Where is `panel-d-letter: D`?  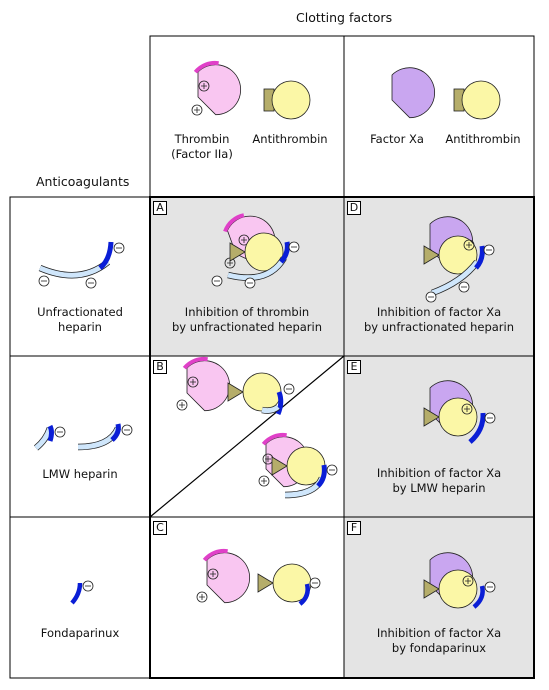 panel-d-letter: D is located at coordinates (354, 208).